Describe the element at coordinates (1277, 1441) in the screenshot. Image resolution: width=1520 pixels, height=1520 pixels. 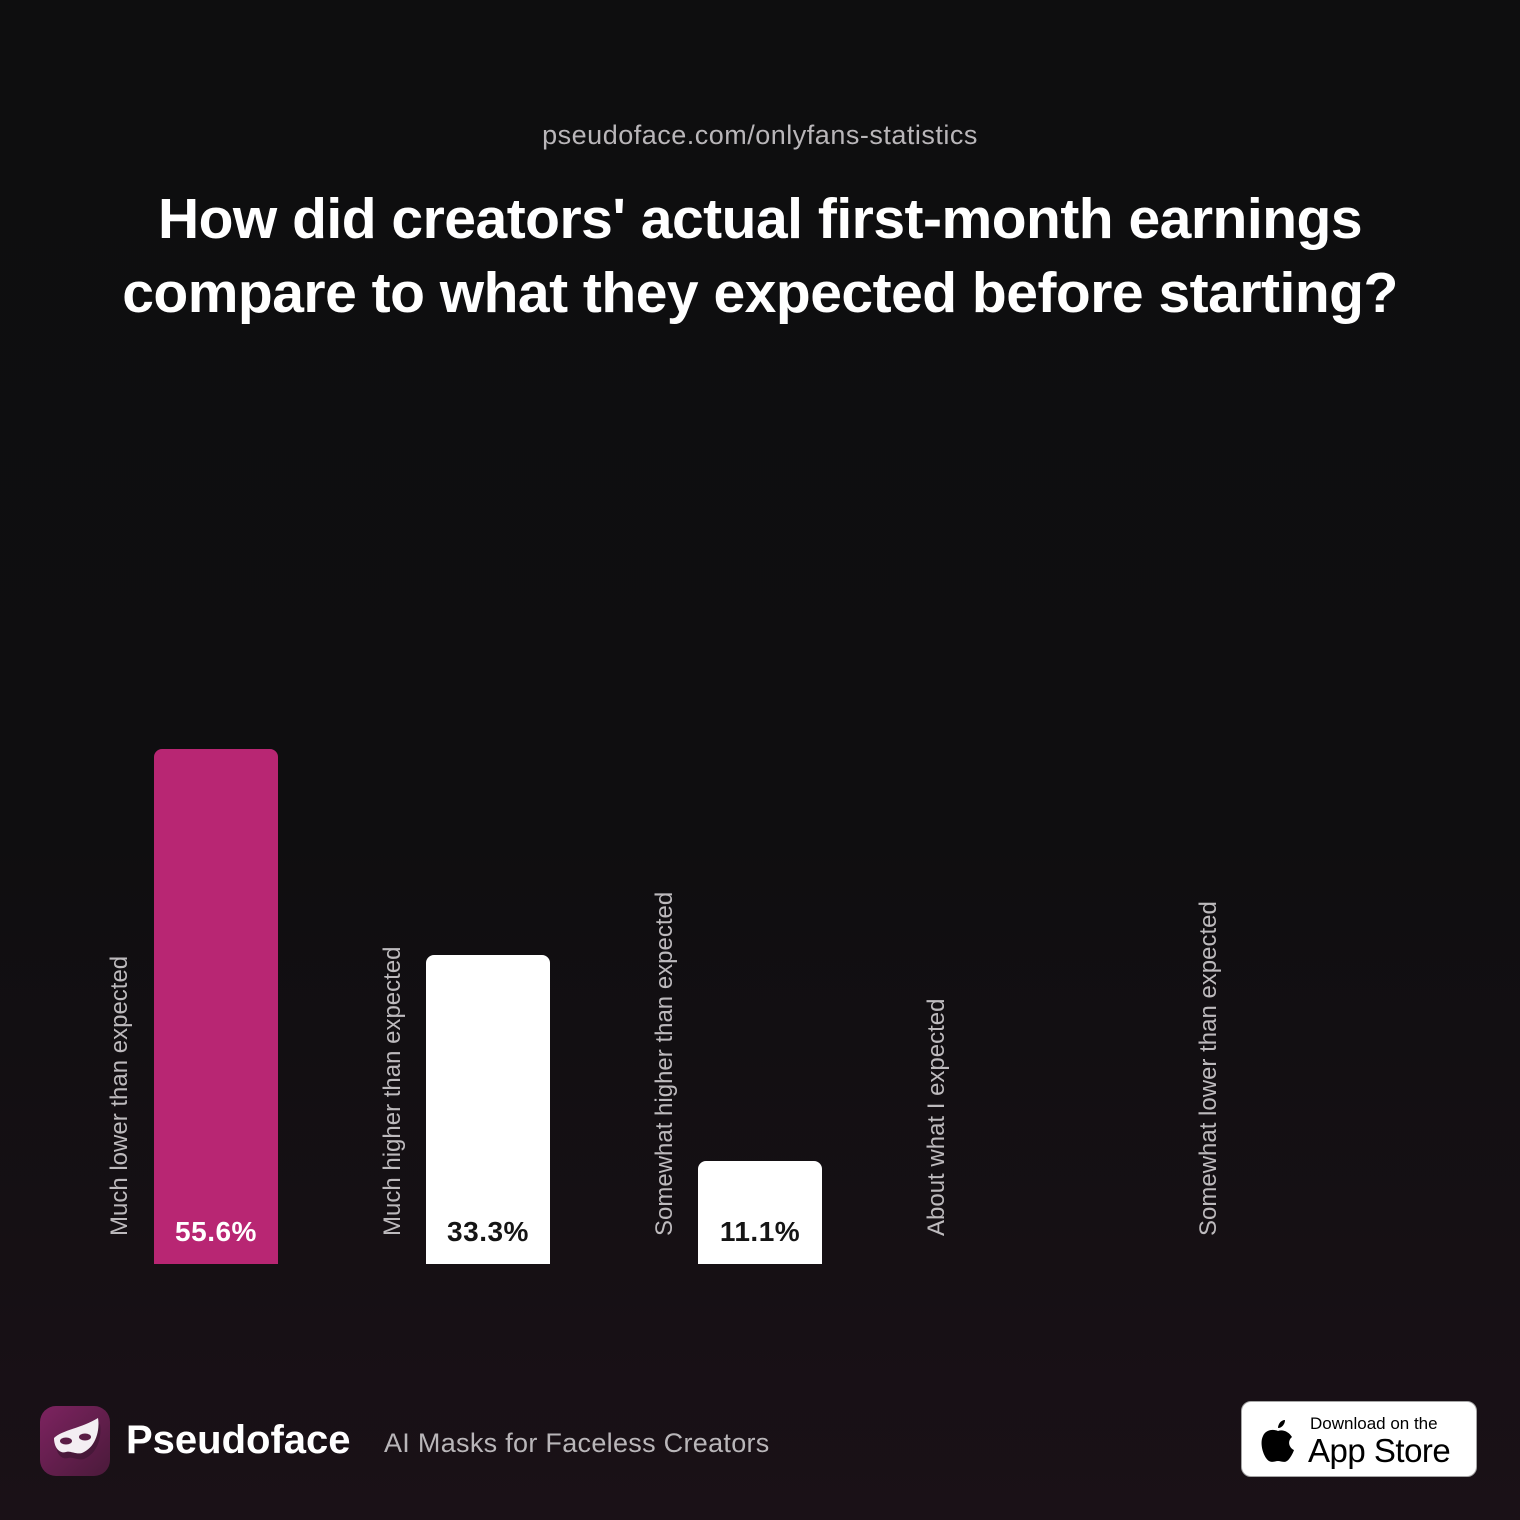
I see `apple-icon` at that location.